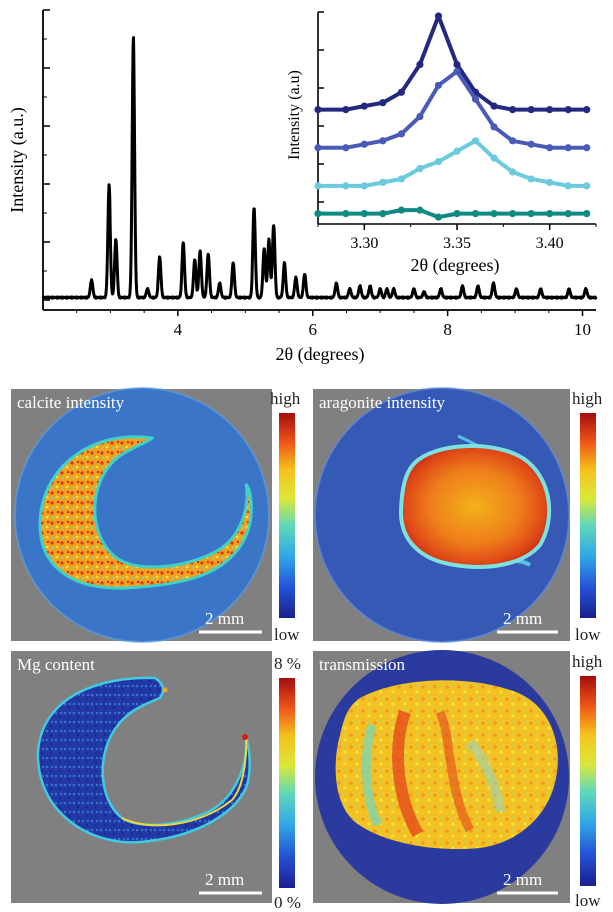  I want to click on main-y-axis-label: Intensity (a.u.), so click(17, 159).